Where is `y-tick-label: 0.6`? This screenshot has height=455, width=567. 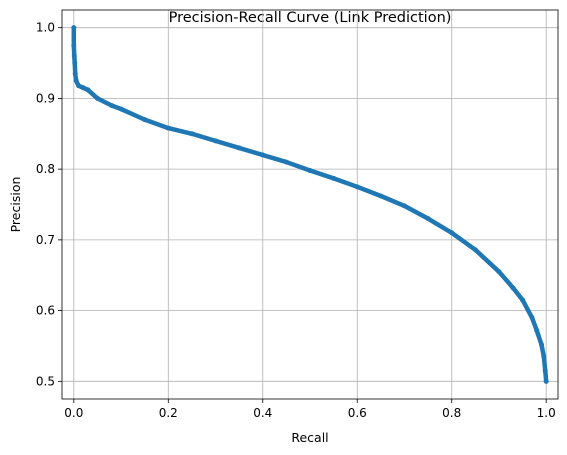
y-tick-label: 0.6 is located at coordinates (45, 311).